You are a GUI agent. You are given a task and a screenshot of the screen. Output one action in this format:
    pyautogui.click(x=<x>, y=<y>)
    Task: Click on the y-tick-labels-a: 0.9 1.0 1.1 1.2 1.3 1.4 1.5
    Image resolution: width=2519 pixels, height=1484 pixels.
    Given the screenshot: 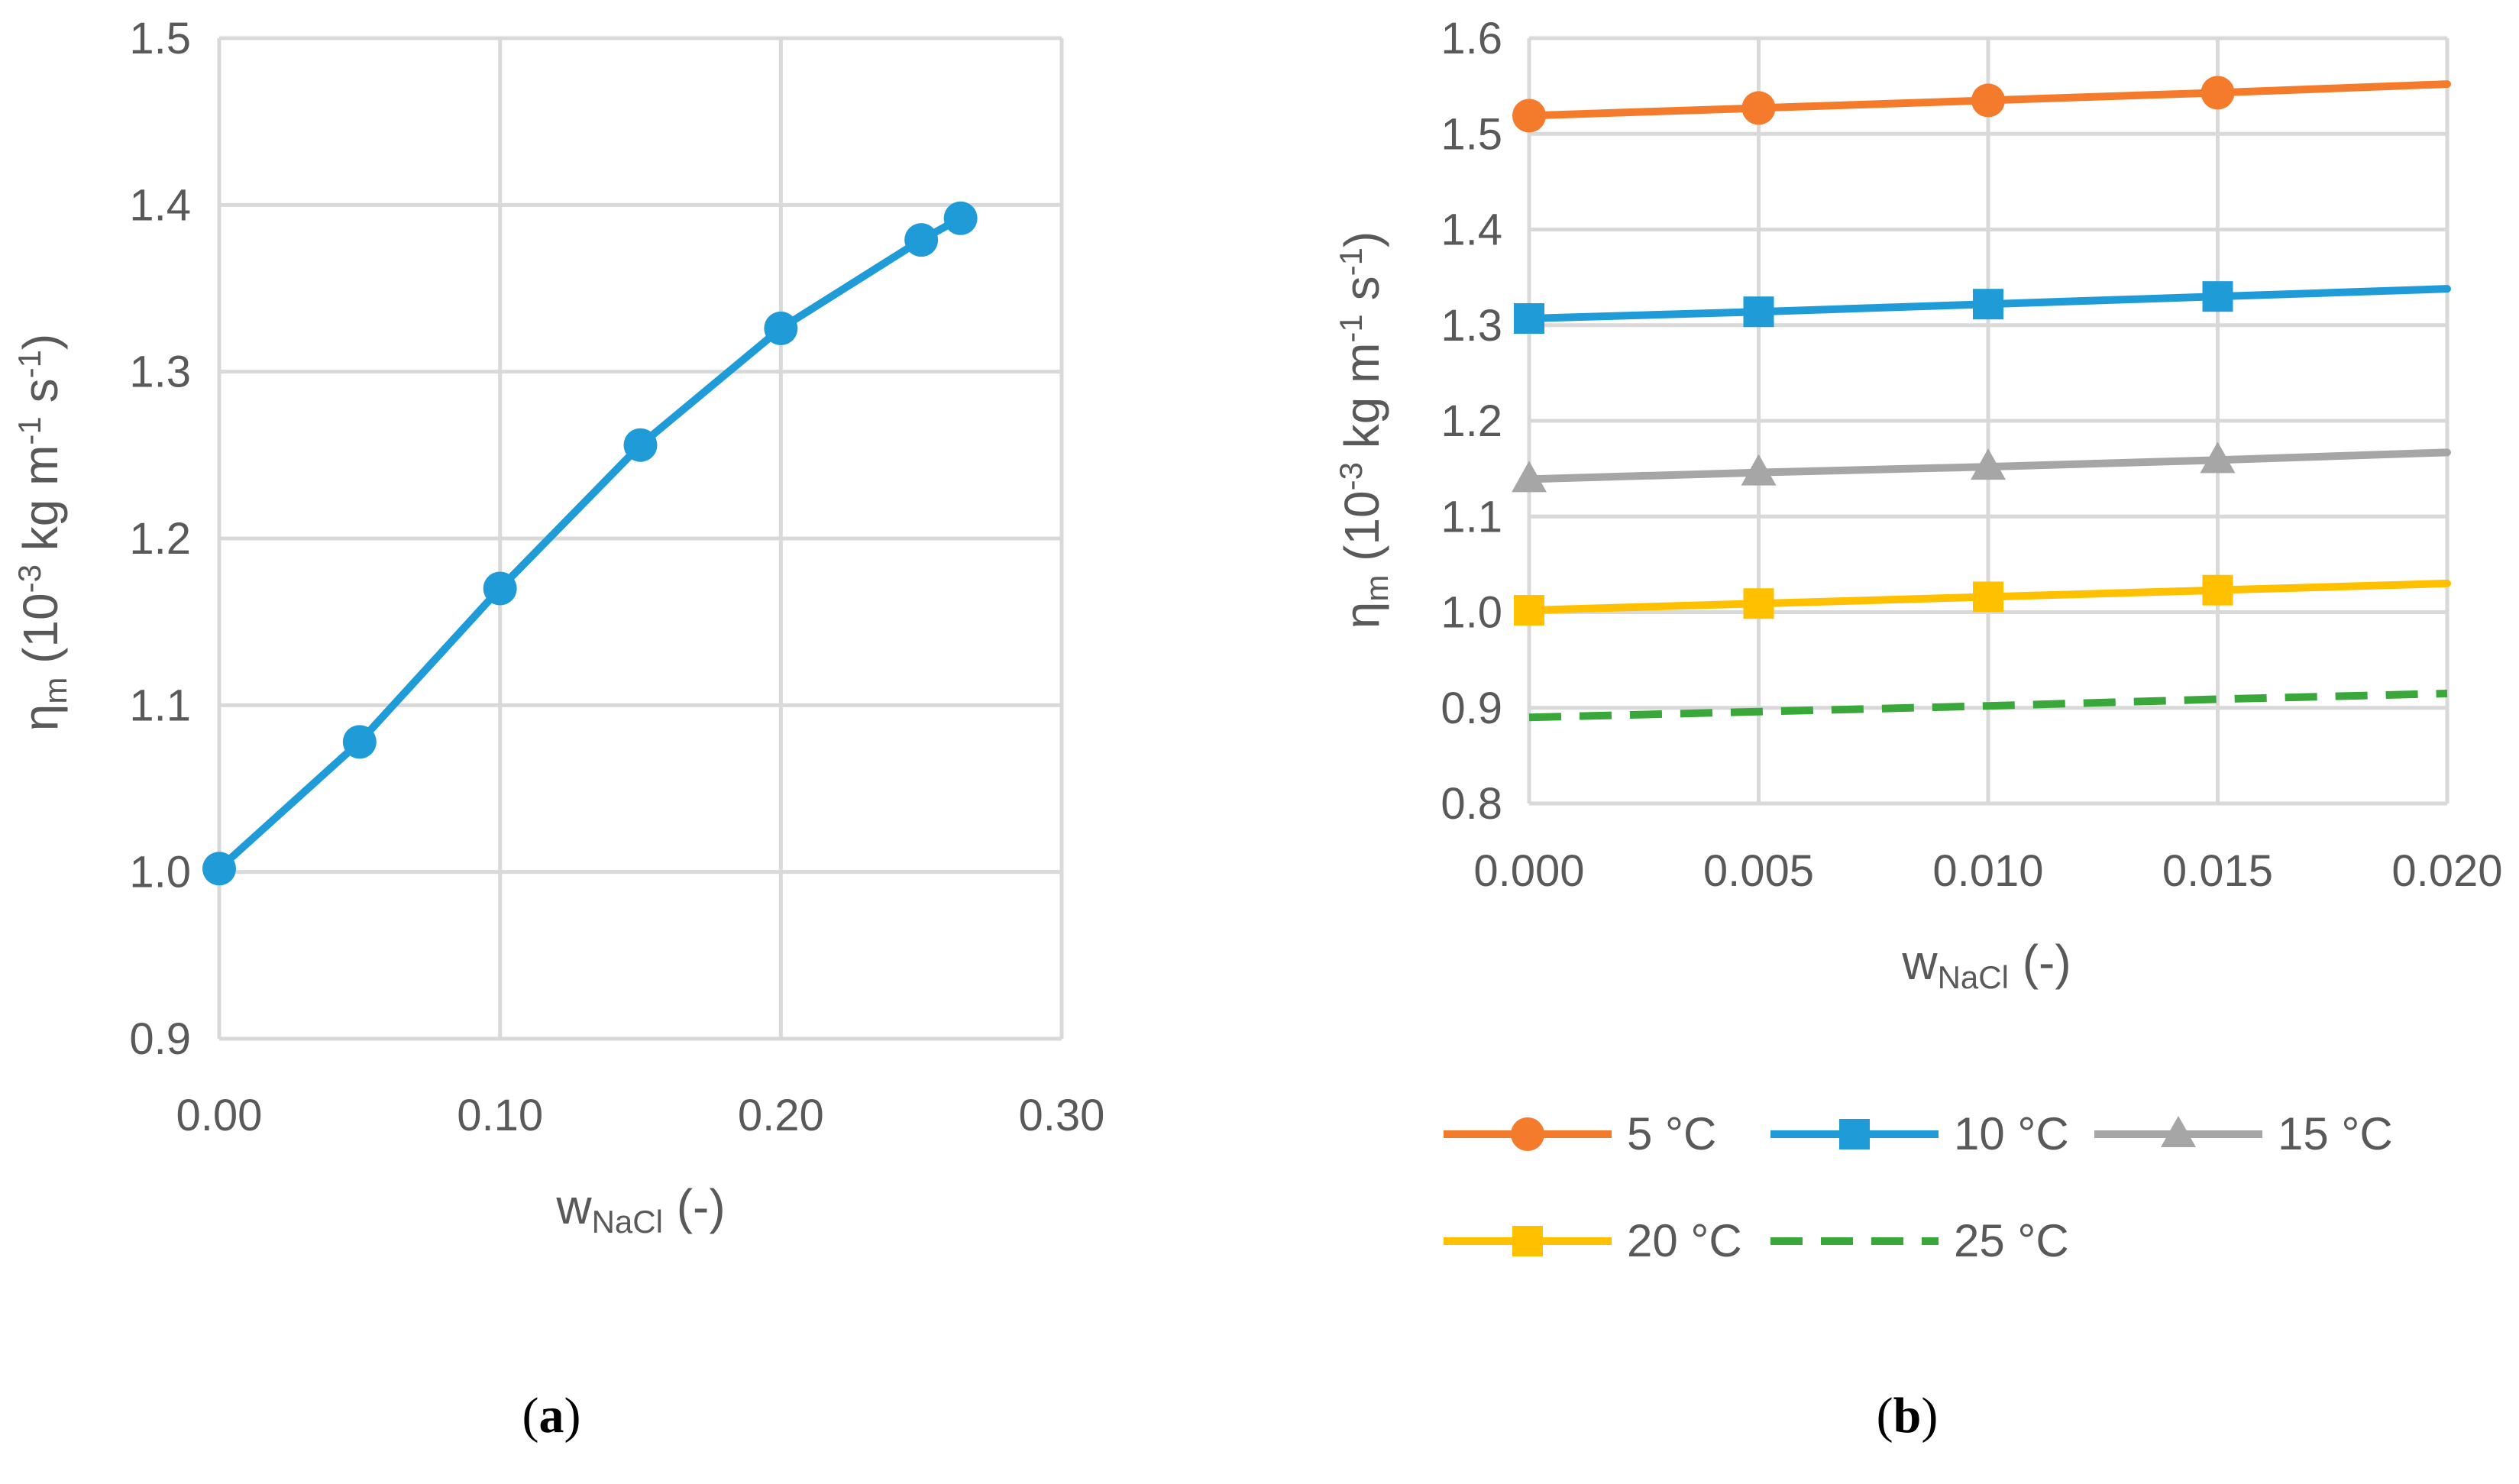 What is the action you would take?
    pyautogui.click(x=160, y=539)
    